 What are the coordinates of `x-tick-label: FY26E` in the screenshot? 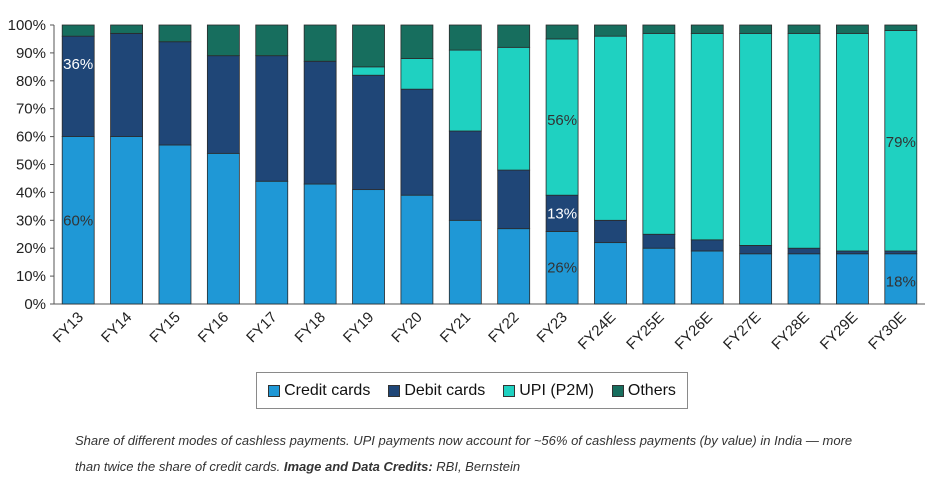 It's located at (694, 331).